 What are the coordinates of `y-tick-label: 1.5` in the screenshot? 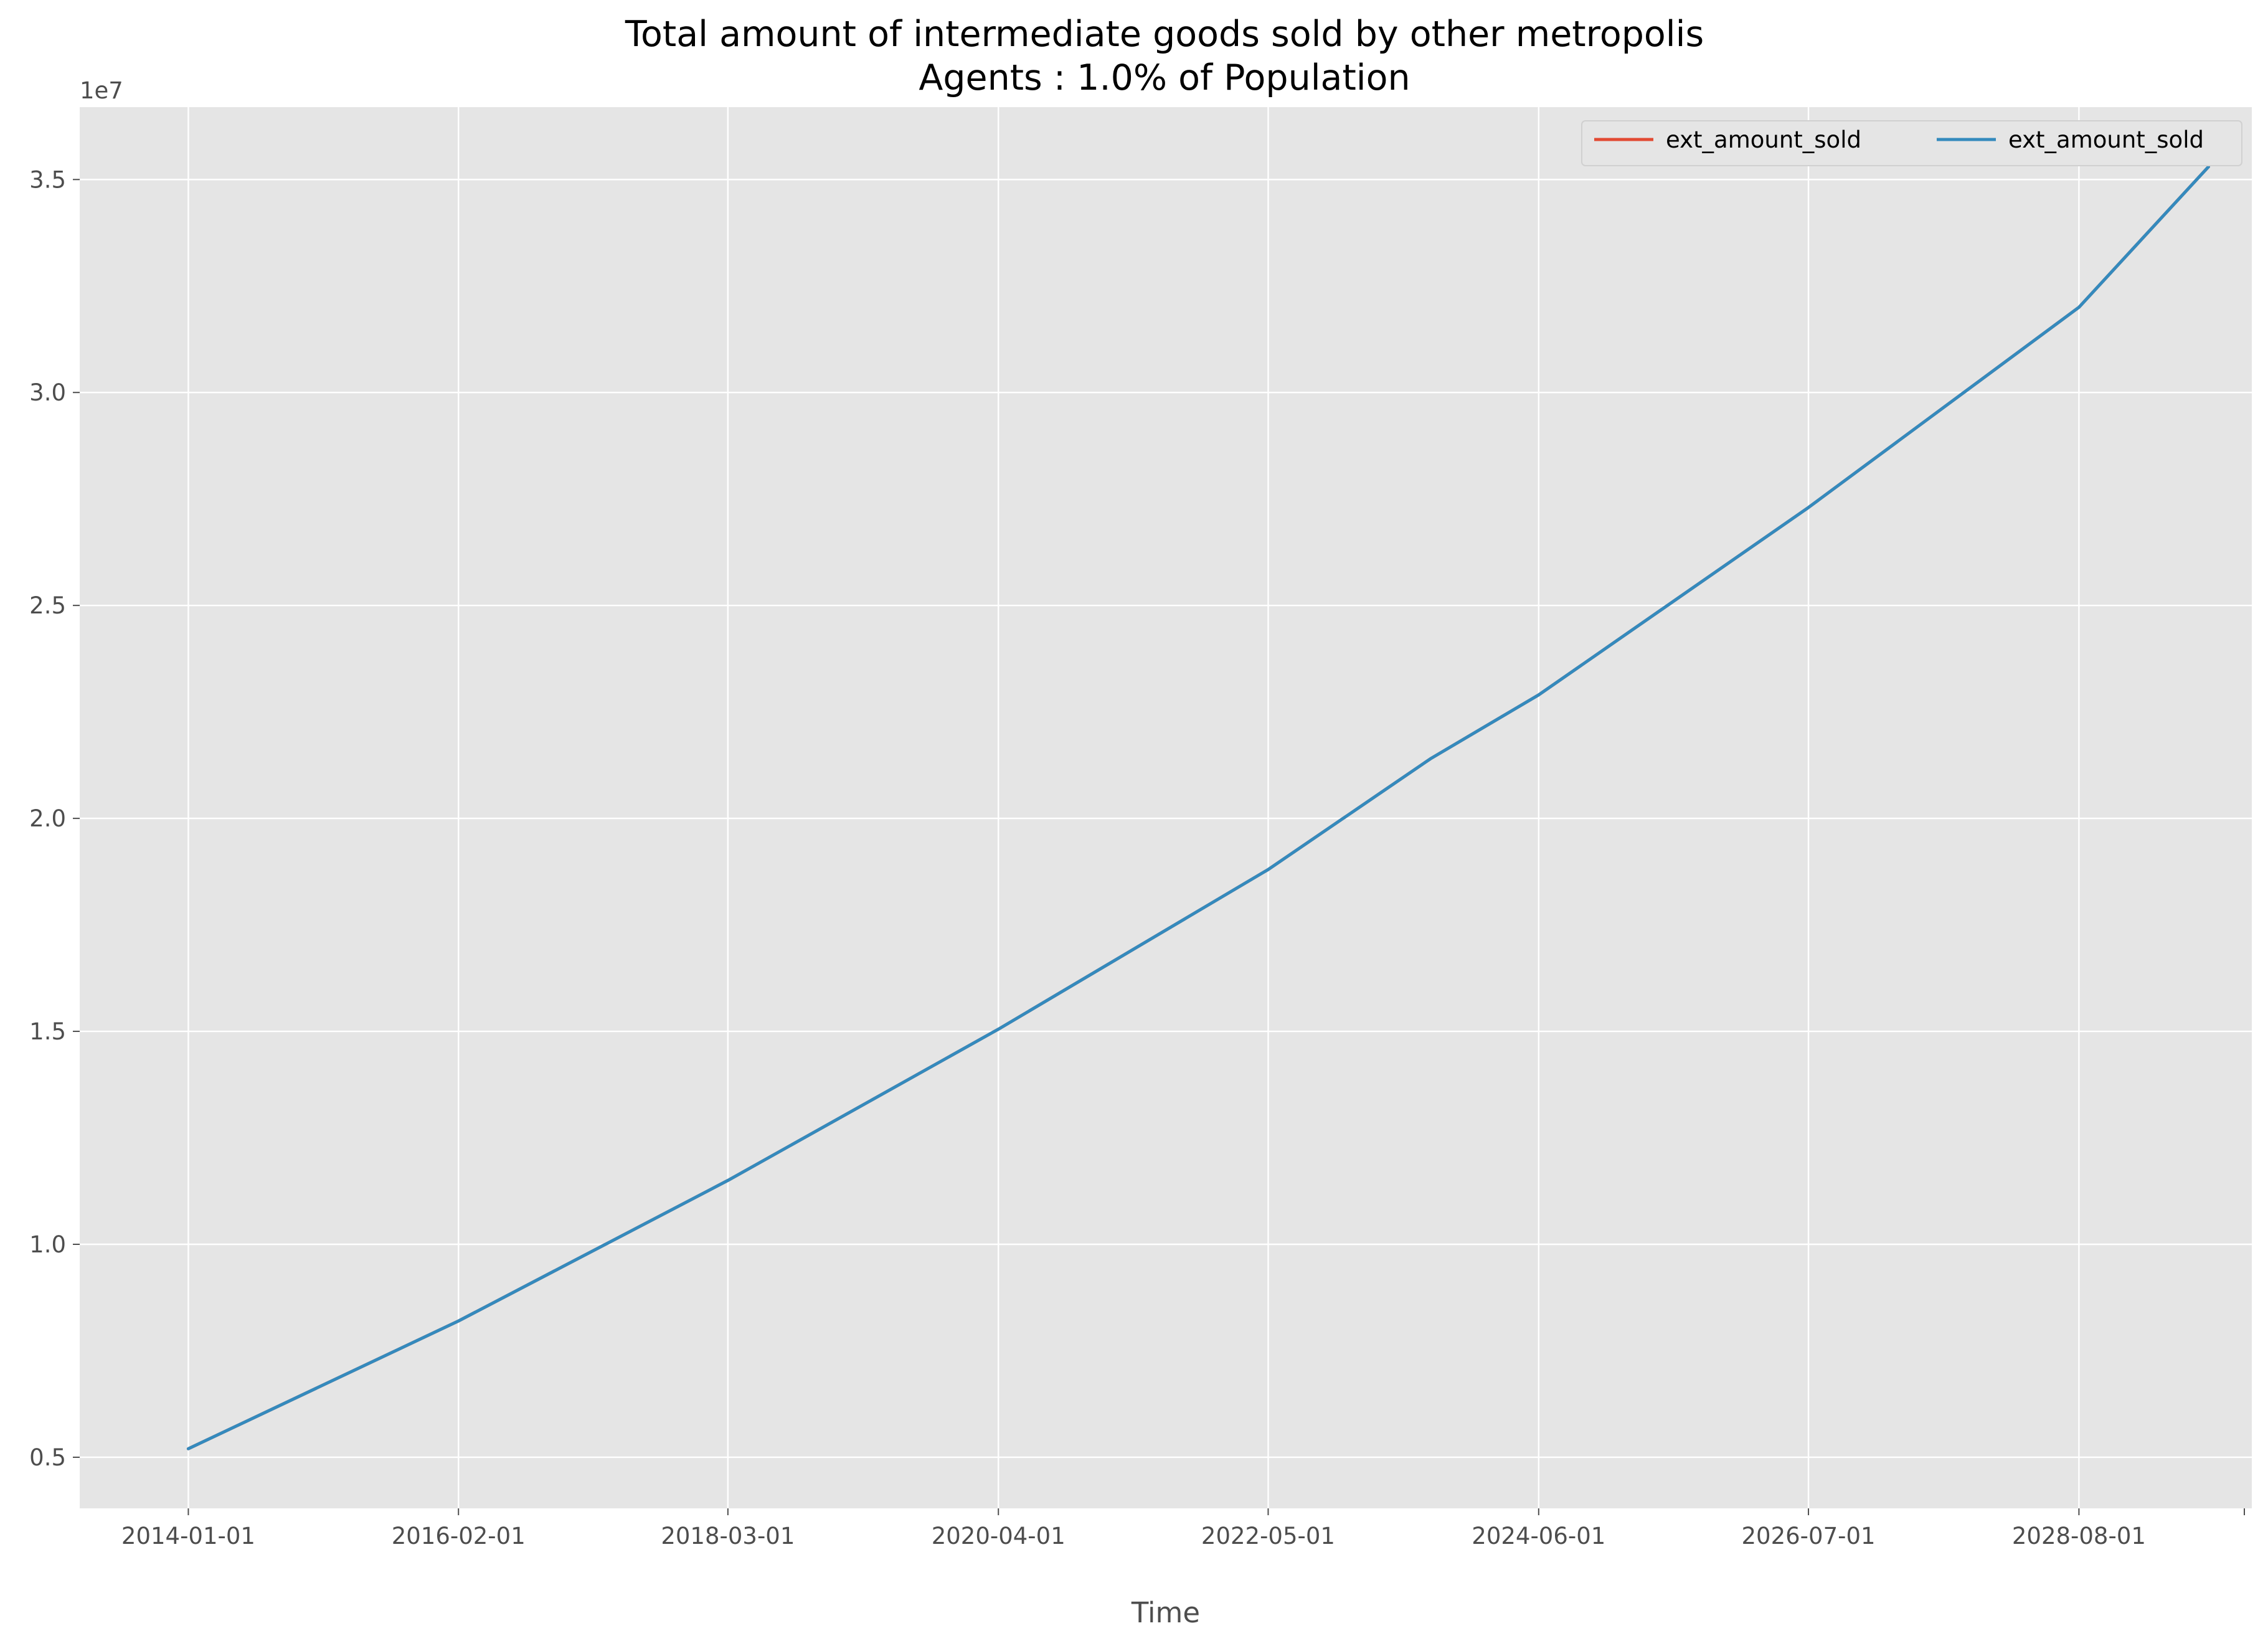 It's located at (47, 1031).